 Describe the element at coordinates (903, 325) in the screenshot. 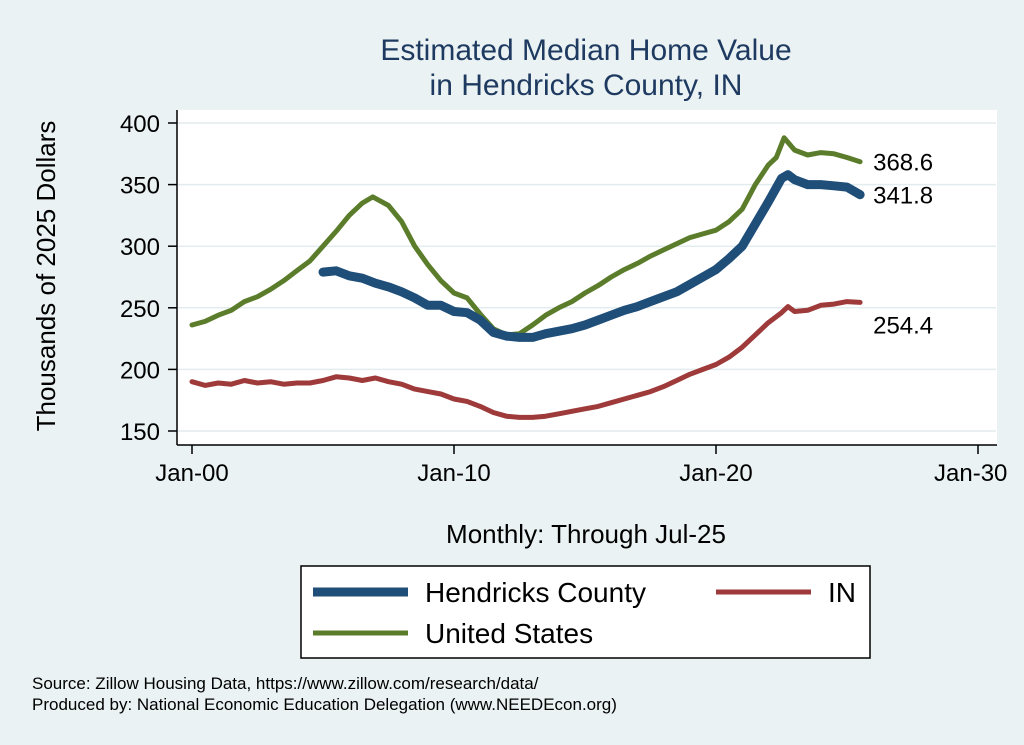

I see `end-label-in: 254.4` at that location.